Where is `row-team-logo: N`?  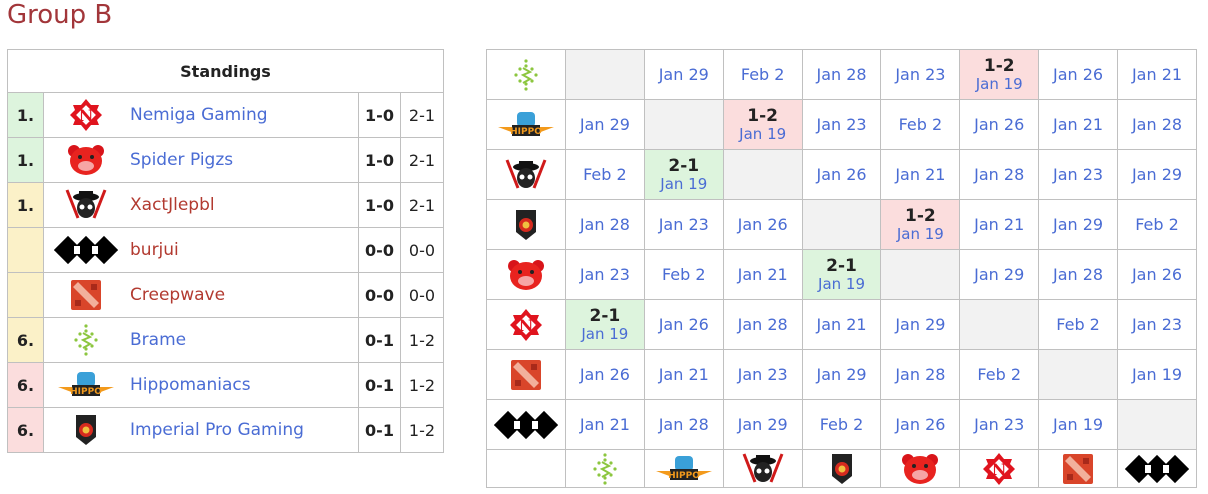 row-team-logo: N is located at coordinates (526, 324).